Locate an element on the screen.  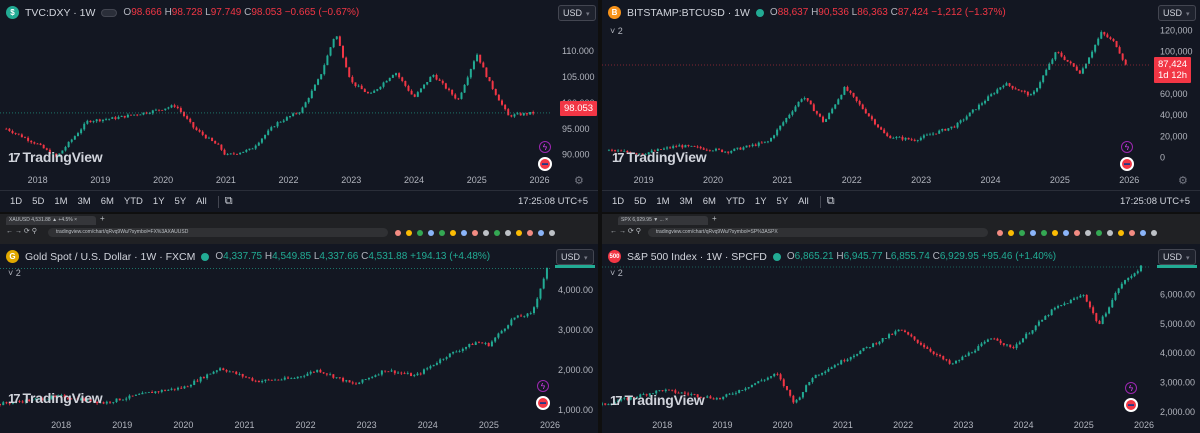
visibility-toggle-icon is located at coordinates (109, 12).